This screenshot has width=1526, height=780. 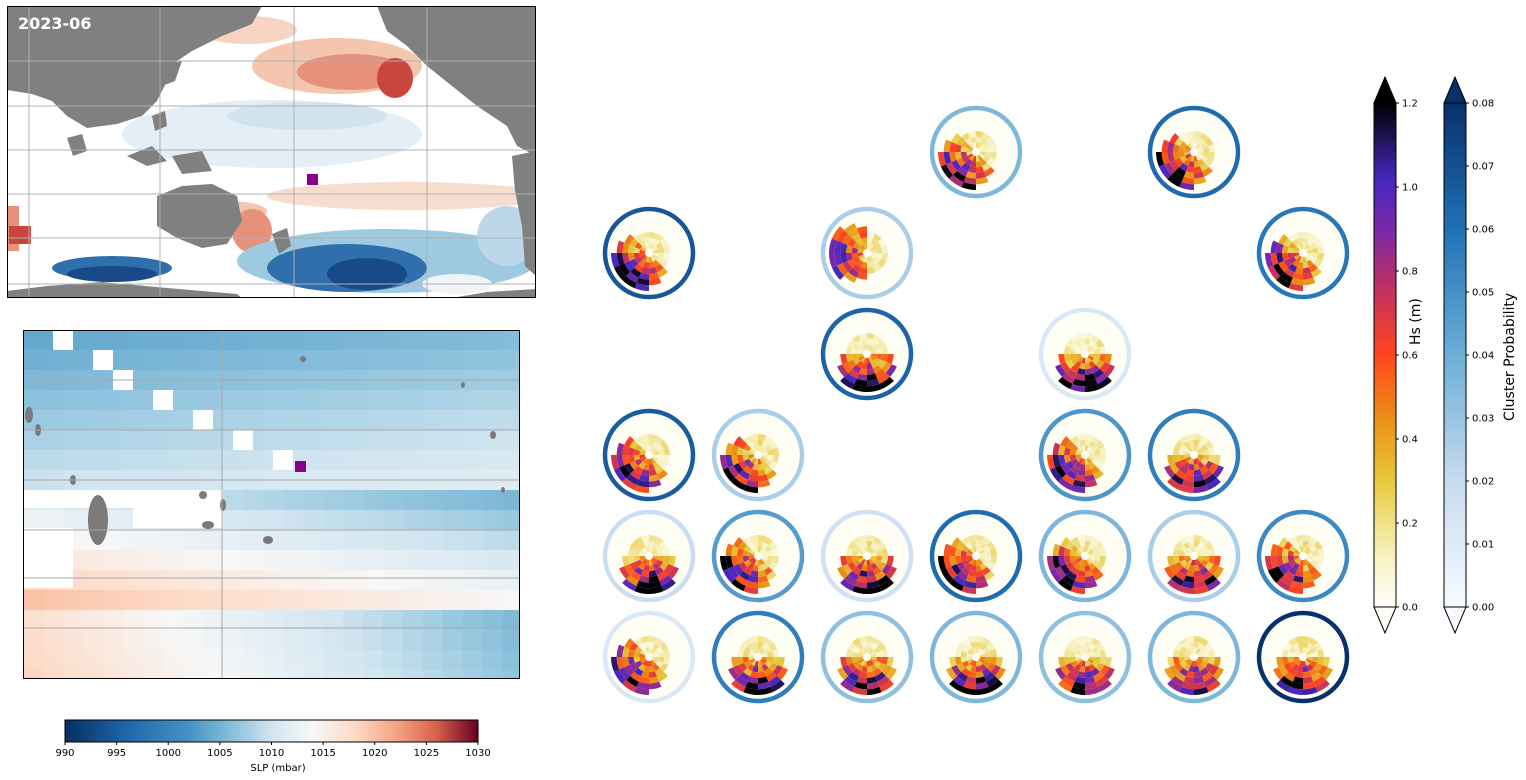 What do you see at coordinates (1483, 104) in the screenshot?
I see `prob-tick-label: 0.08` at bounding box center [1483, 104].